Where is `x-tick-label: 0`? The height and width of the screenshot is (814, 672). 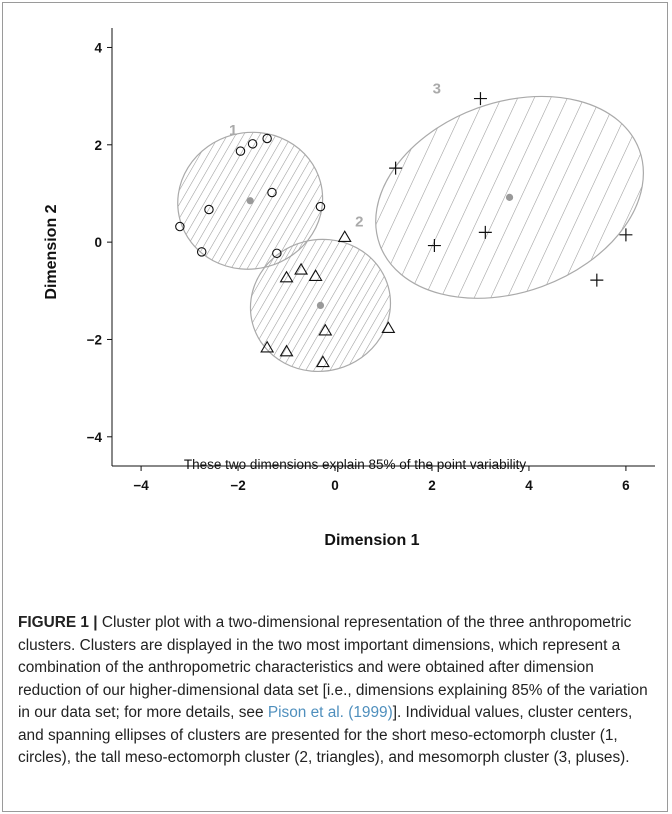
x-tick-label: 0 is located at coordinates (335, 485).